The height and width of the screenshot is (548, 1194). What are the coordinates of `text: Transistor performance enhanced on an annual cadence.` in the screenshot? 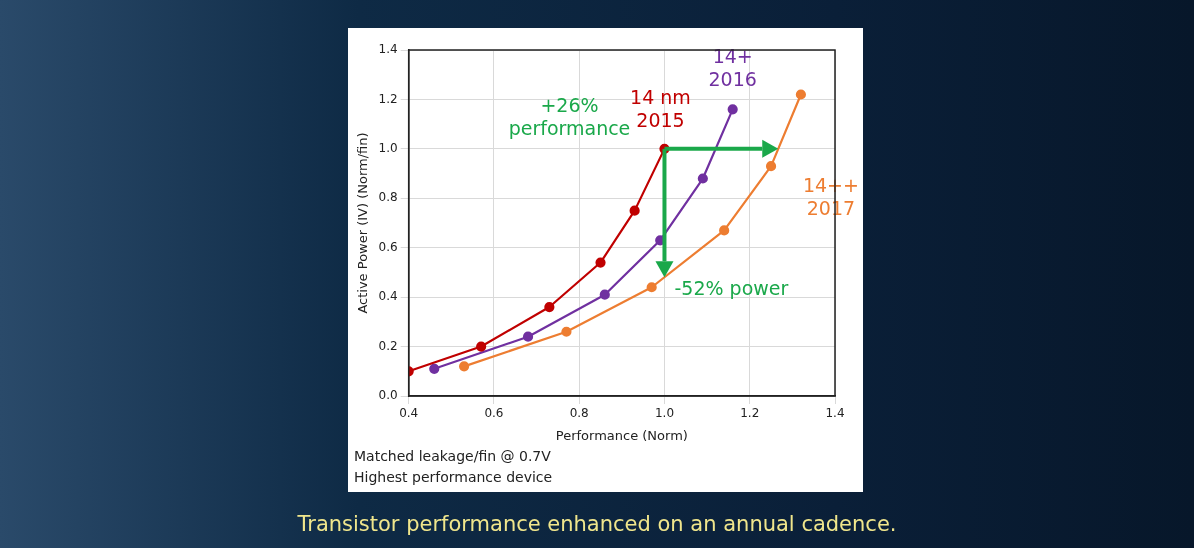 It's located at (597, 524).